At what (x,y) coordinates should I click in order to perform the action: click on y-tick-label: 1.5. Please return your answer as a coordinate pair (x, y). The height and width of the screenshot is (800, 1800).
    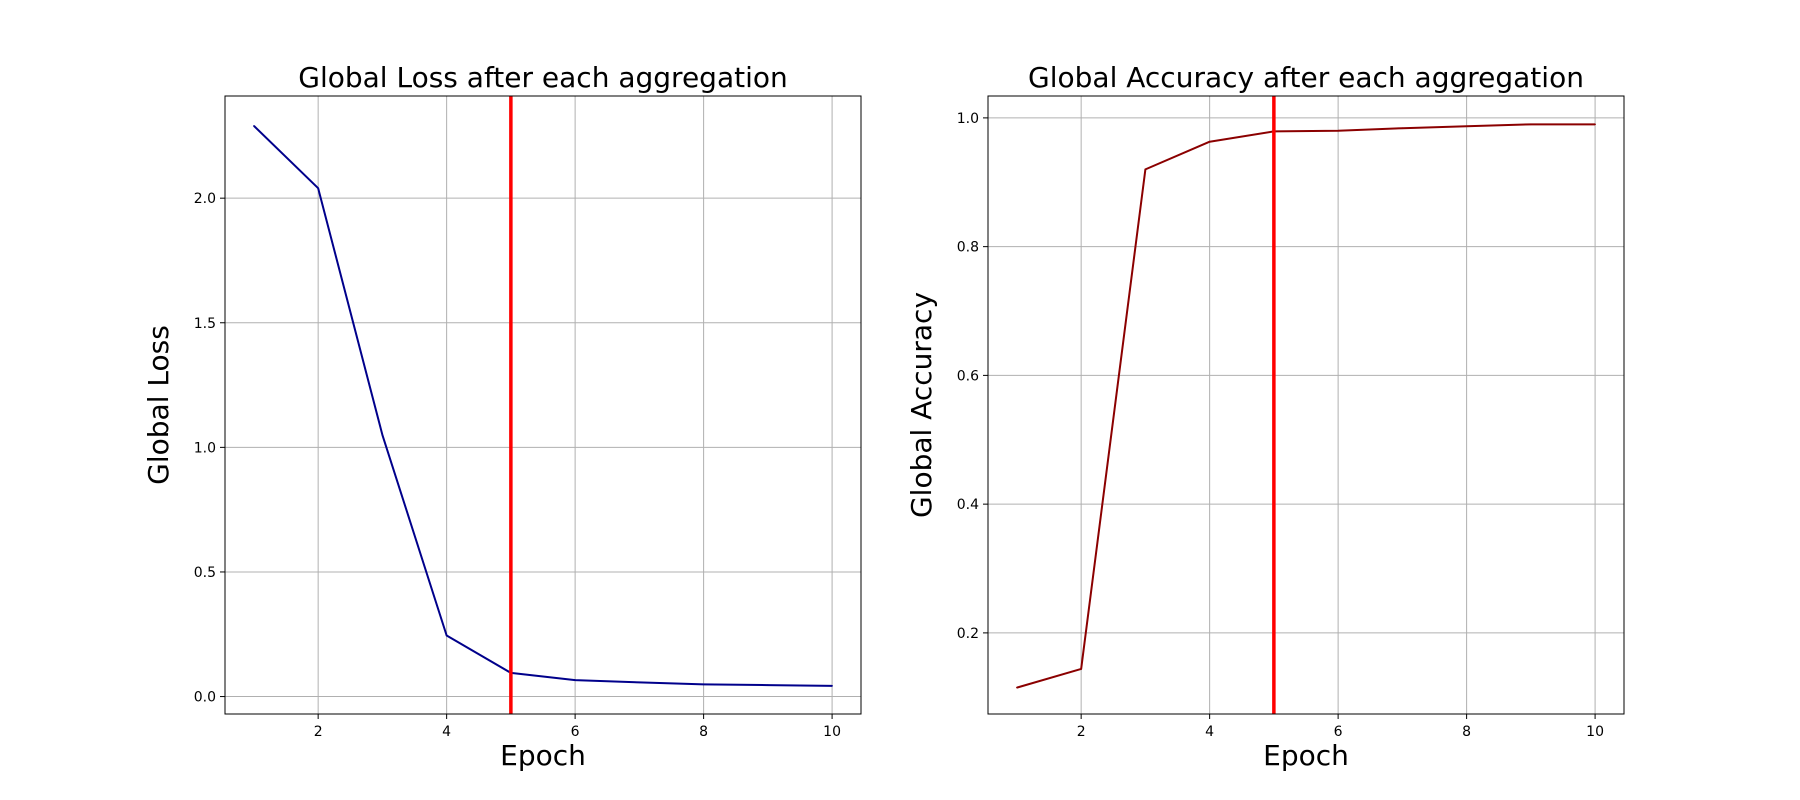
    Looking at the image, I should click on (205, 324).